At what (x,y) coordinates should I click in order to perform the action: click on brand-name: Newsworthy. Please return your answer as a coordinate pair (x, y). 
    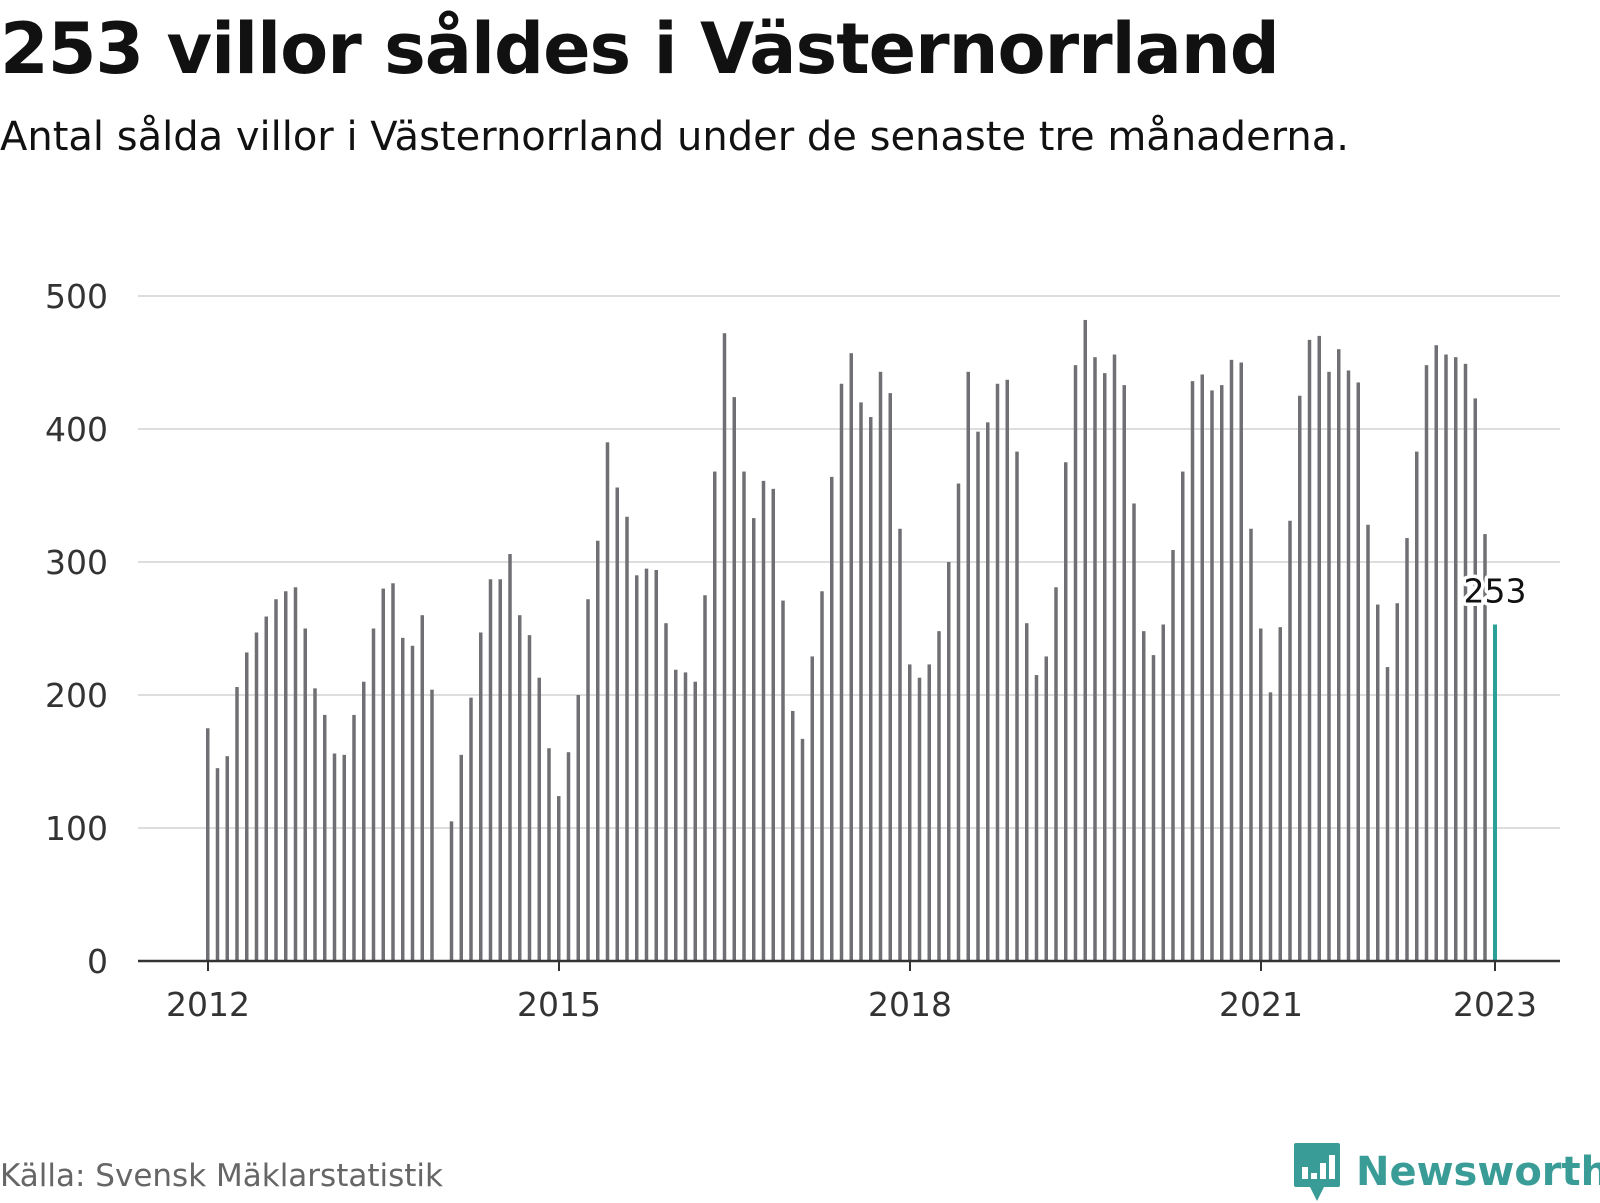
    Looking at the image, I should click on (1478, 1172).